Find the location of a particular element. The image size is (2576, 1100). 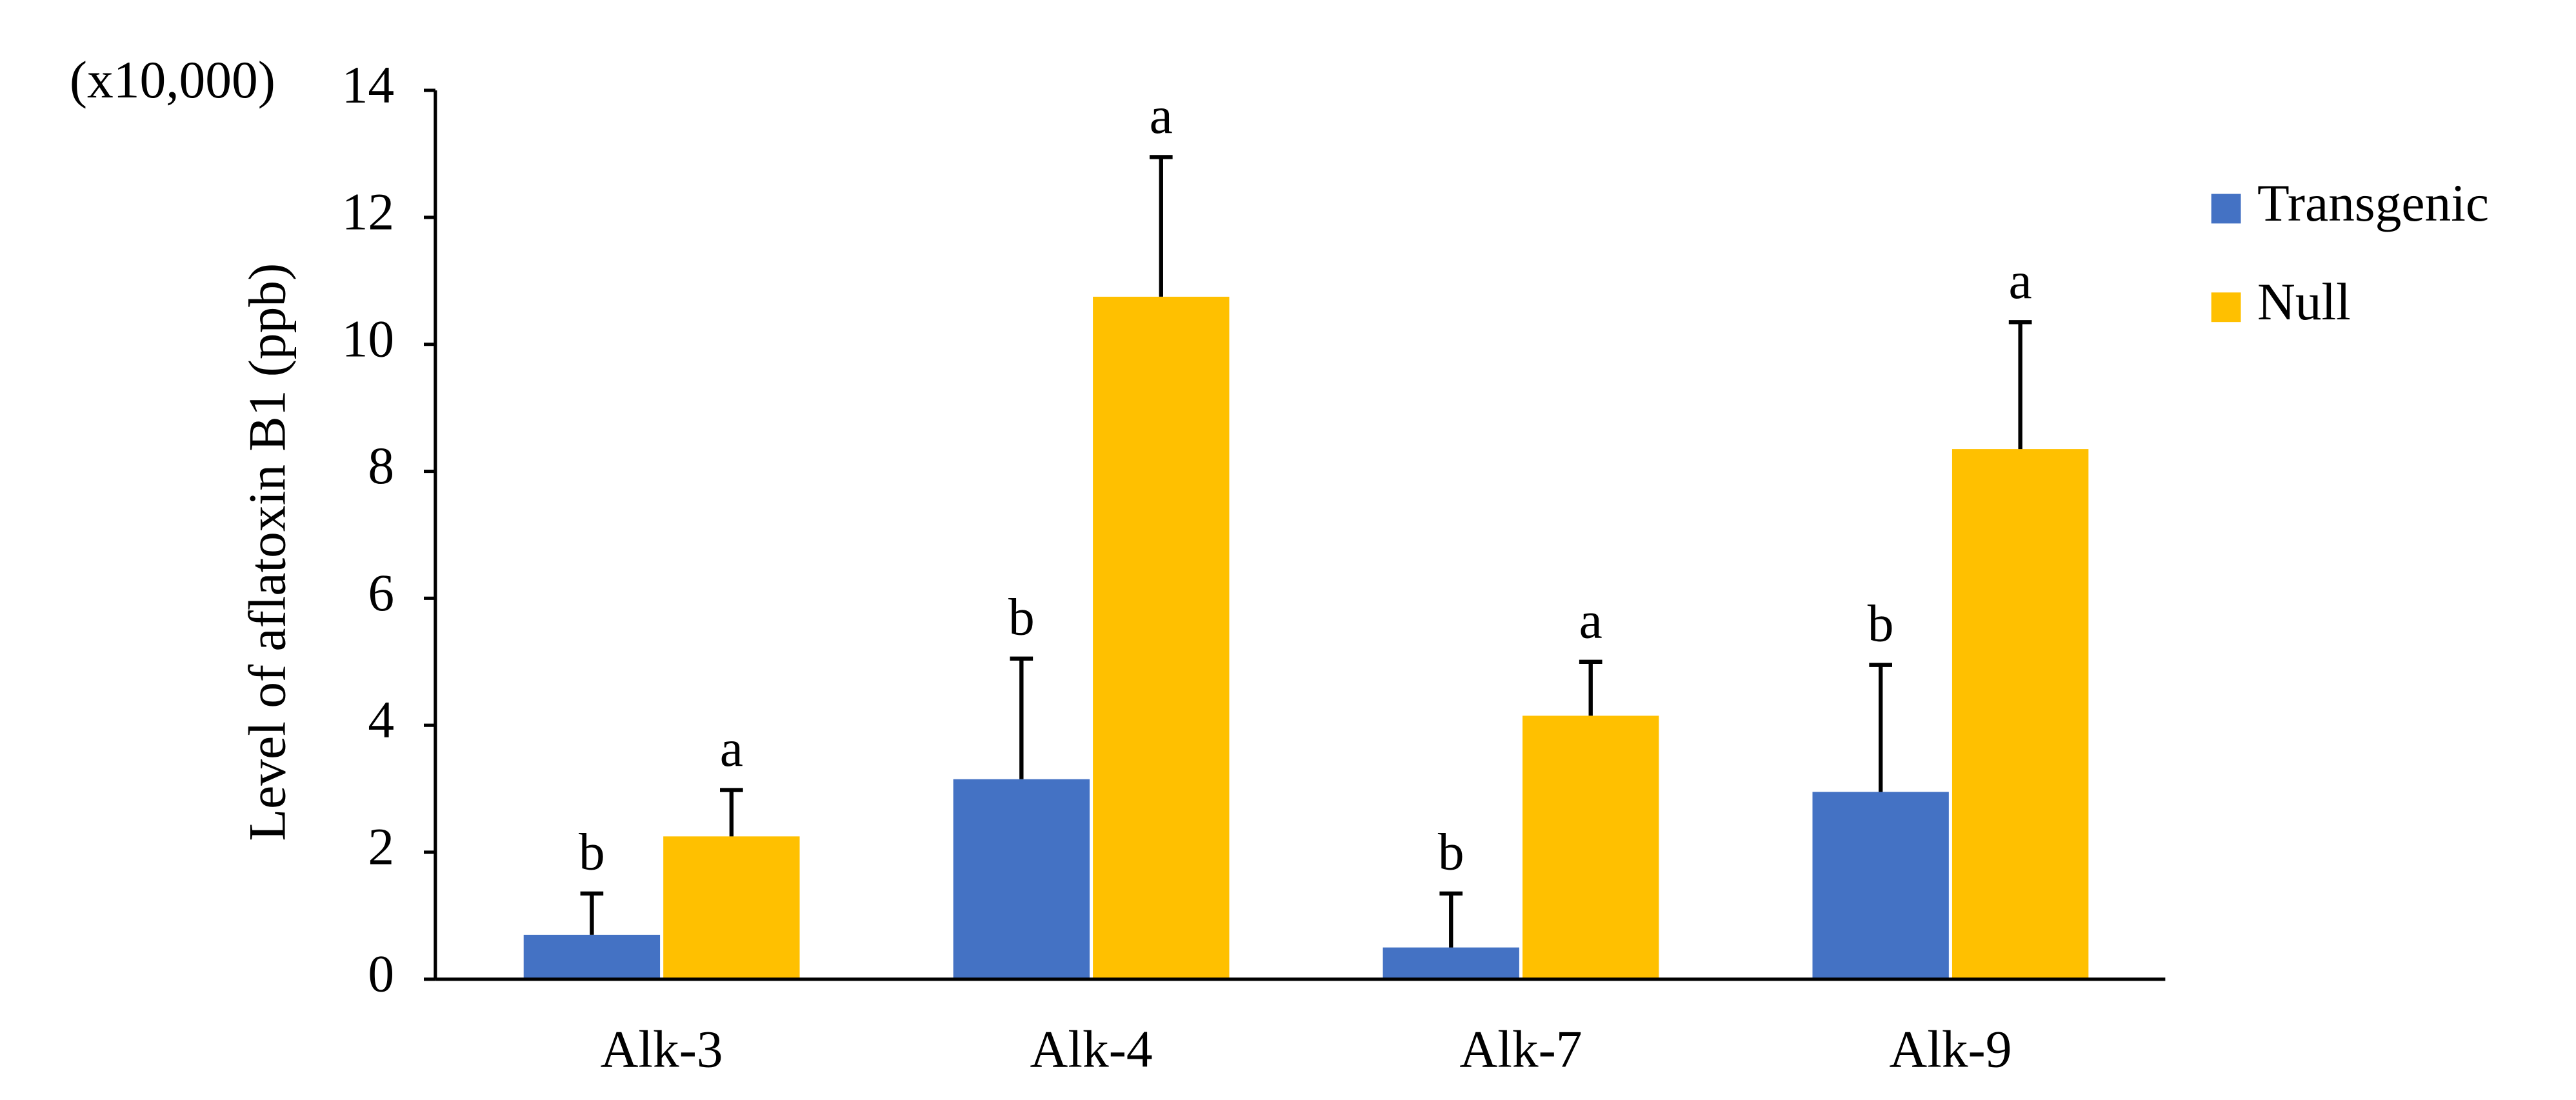

legend-label: Null is located at coordinates (2304, 301).